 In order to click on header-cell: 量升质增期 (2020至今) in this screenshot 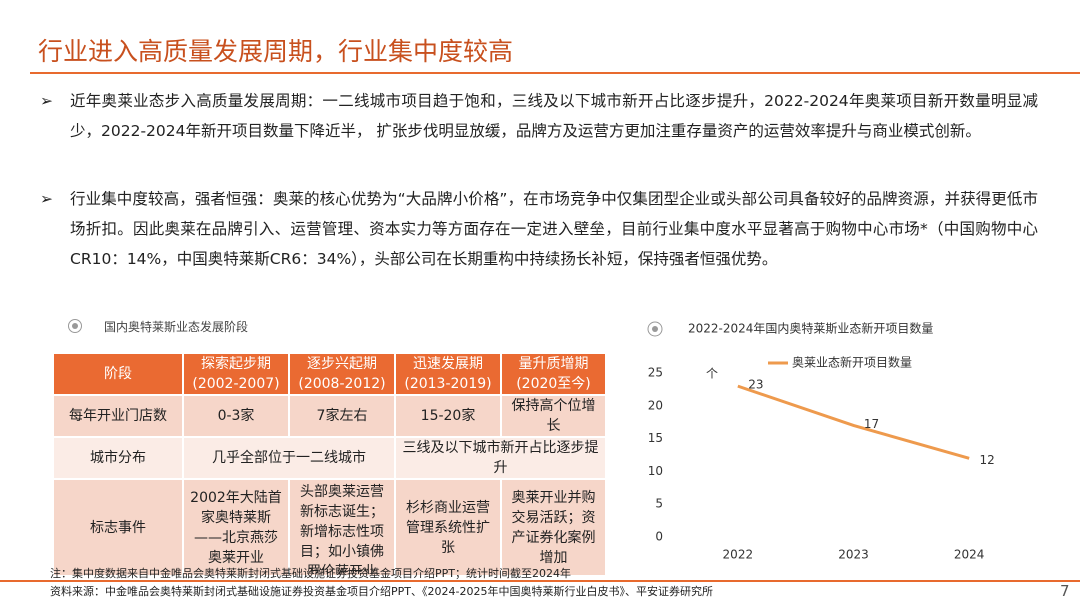, I will do `click(553, 374)`.